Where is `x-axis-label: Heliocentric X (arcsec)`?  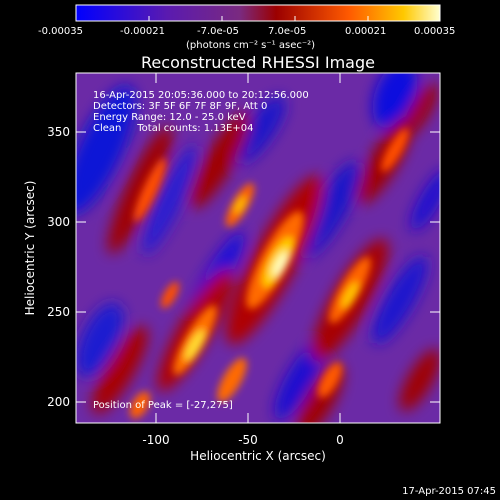
x-axis-label: Heliocentric X (arcsec) is located at coordinates (258, 456).